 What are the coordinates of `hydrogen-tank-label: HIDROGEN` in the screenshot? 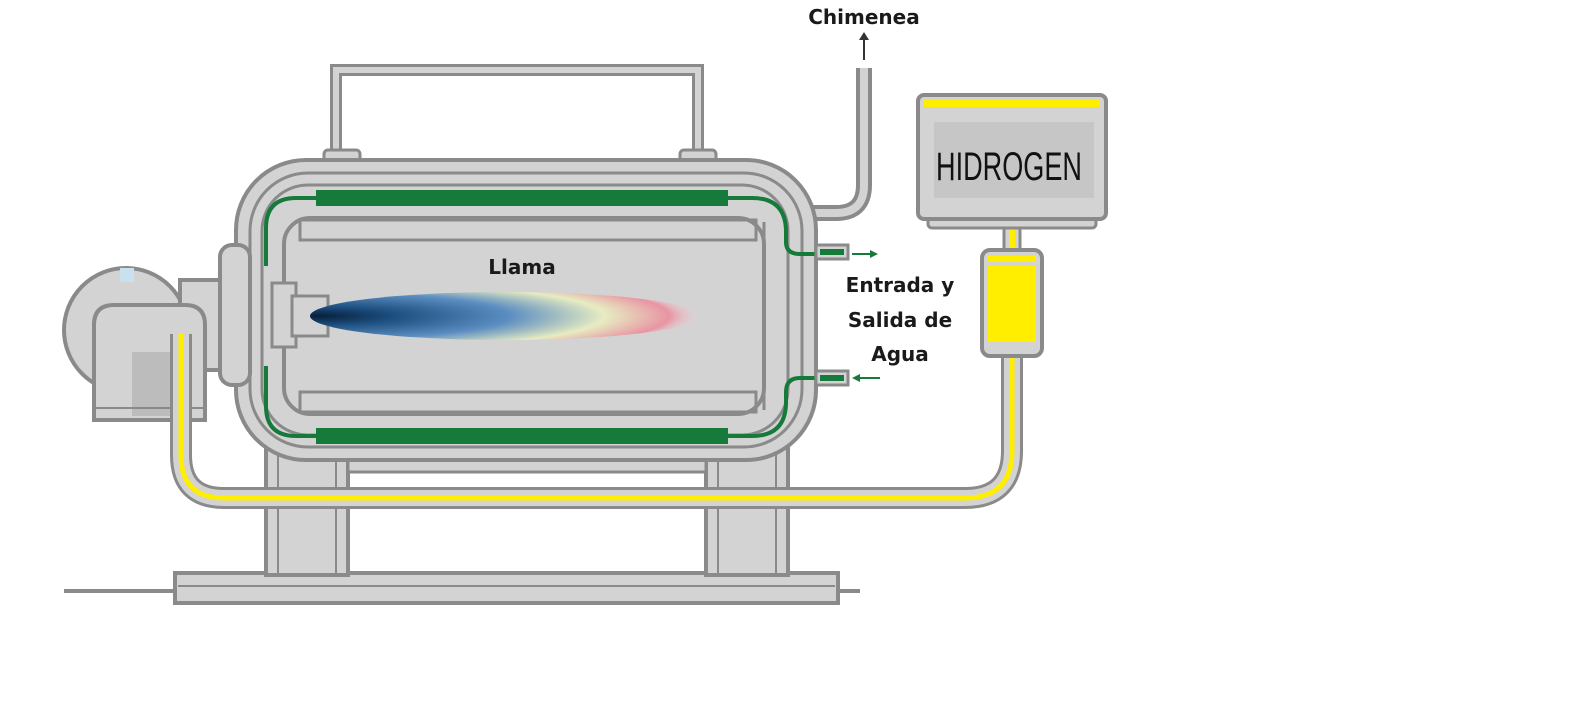 It's located at (1009, 167).